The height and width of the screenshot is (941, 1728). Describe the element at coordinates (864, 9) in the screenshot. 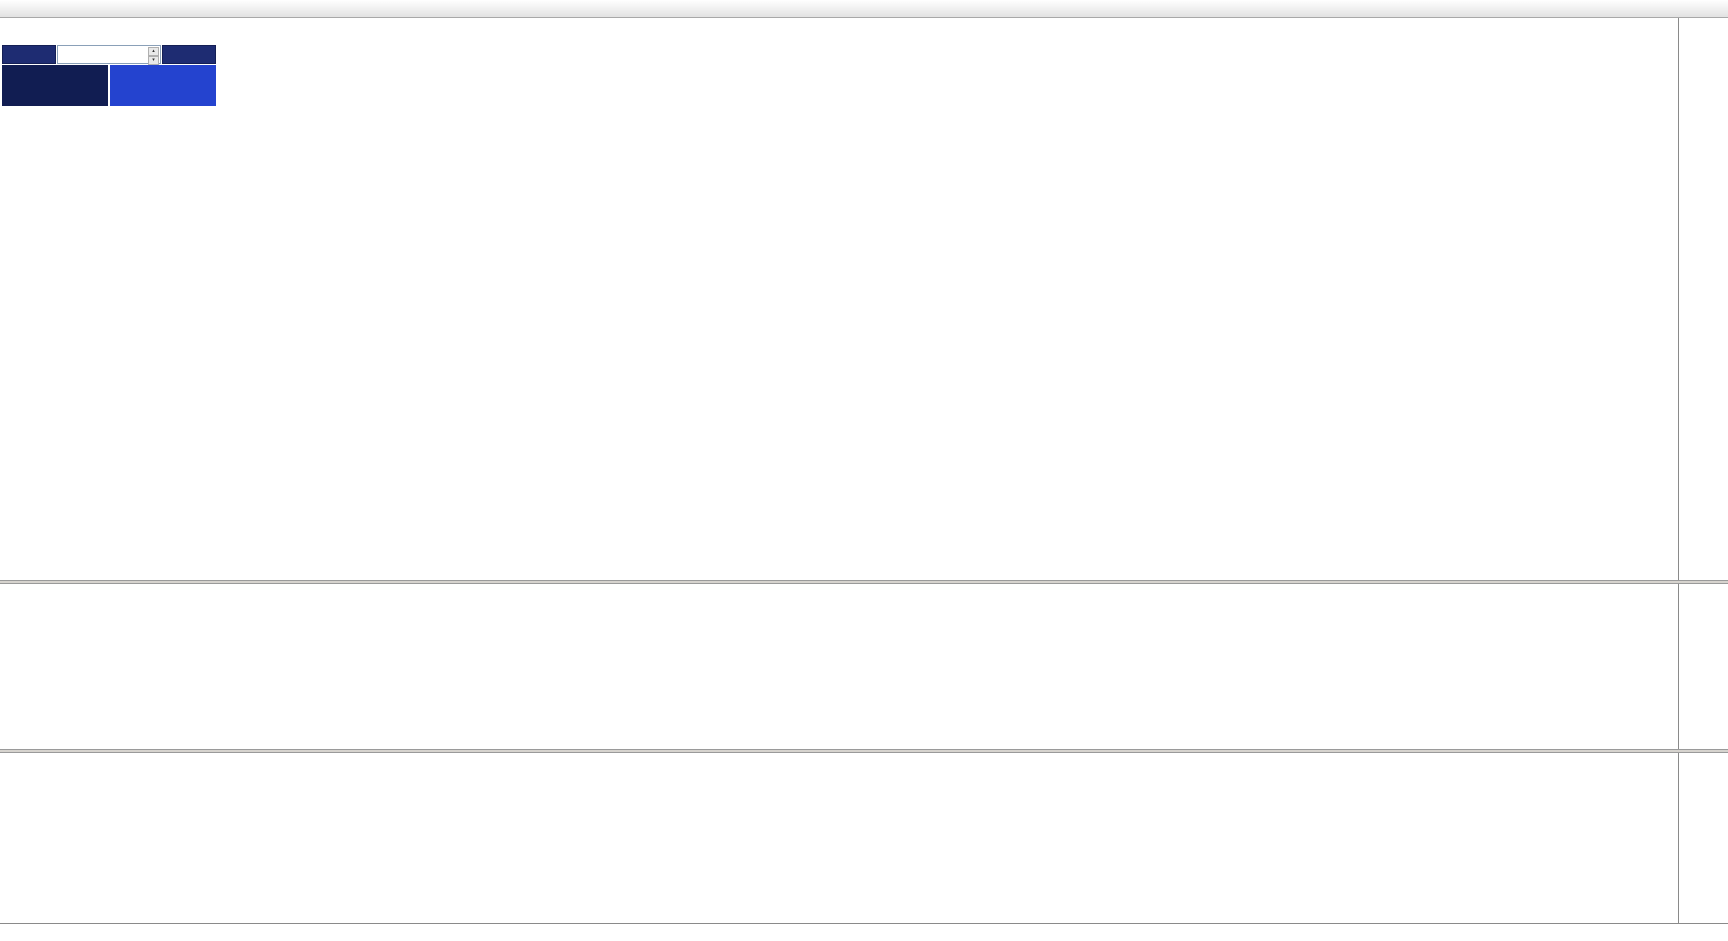

I see `toolbar` at that location.